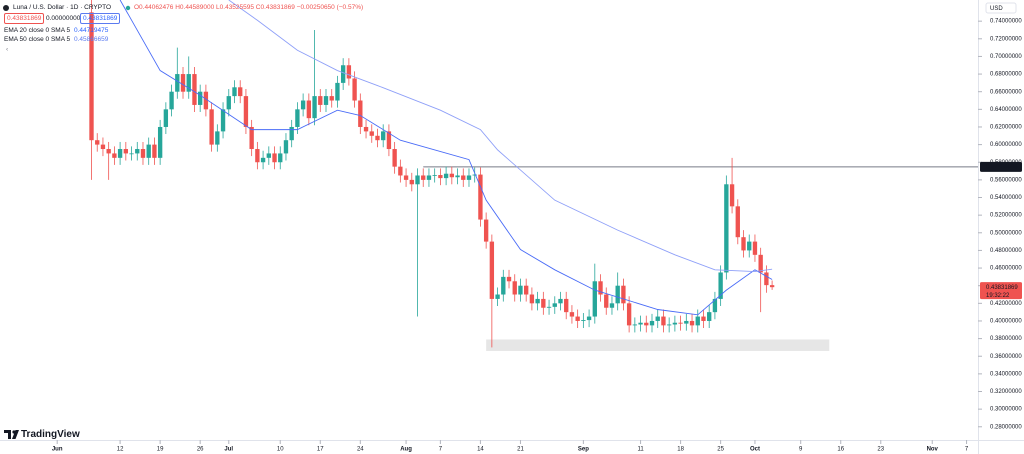  I want to click on countdown: 19:32:22, so click(998, 296).